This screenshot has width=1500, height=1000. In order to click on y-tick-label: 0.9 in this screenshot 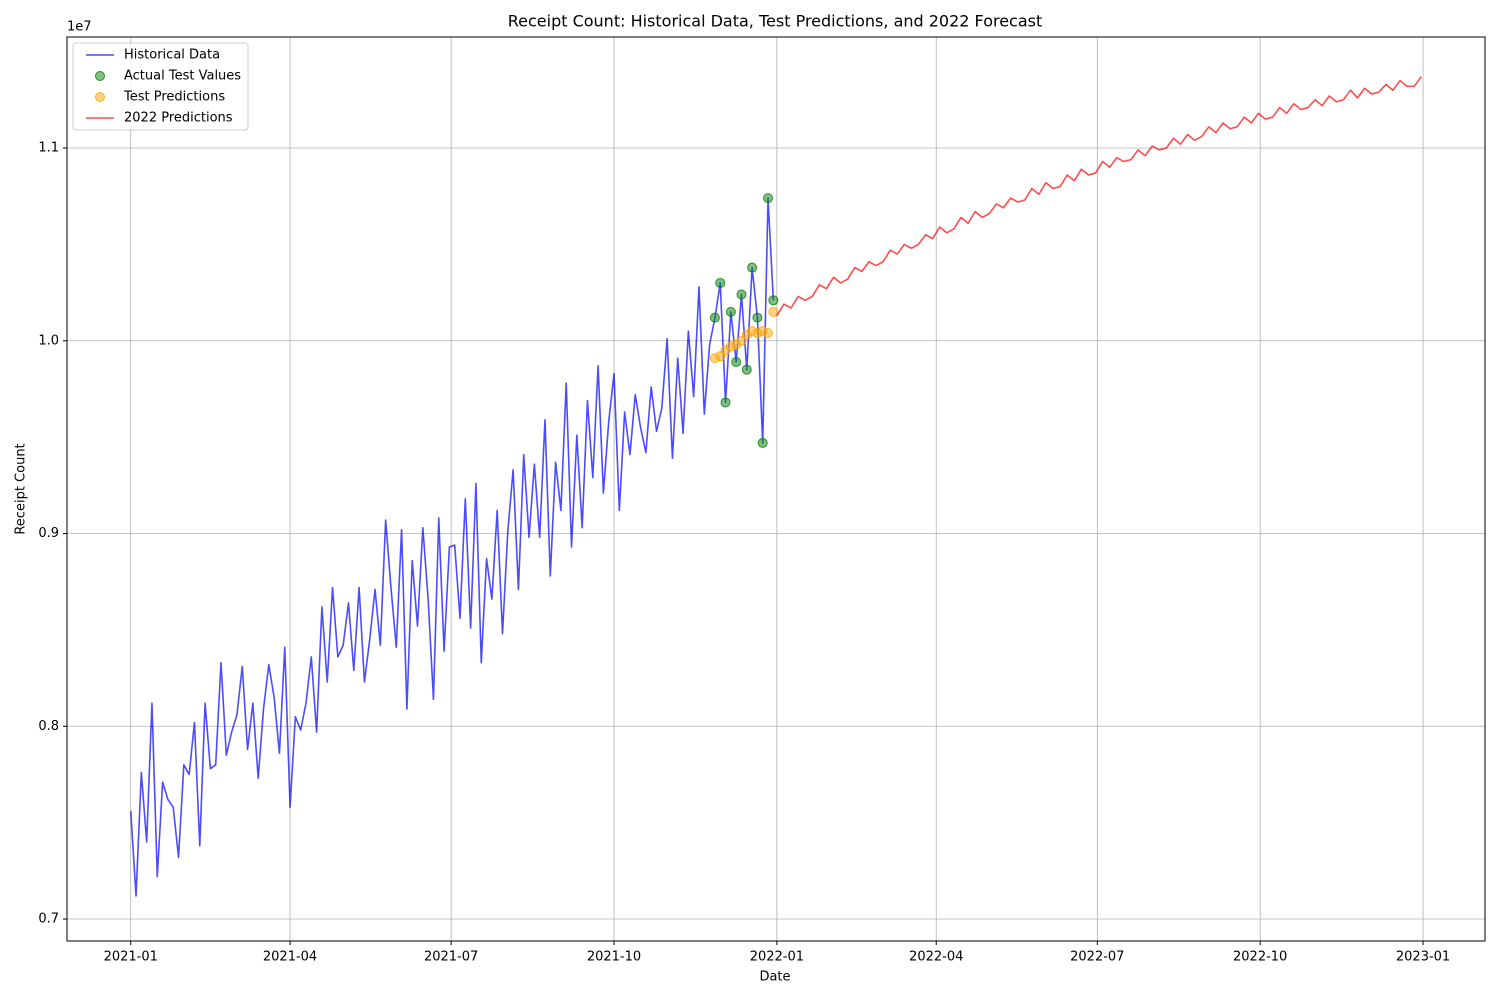, I will do `click(48, 533)`.